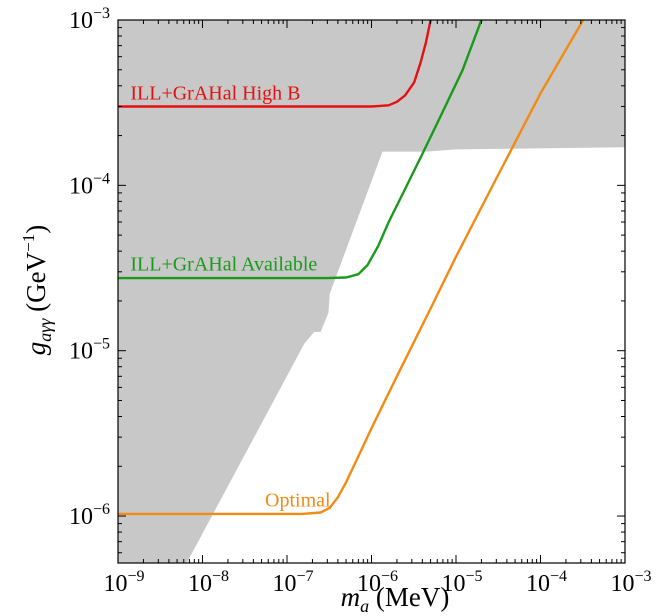  I want to click on x-axis-unit: (MeV), so click(409, 597).